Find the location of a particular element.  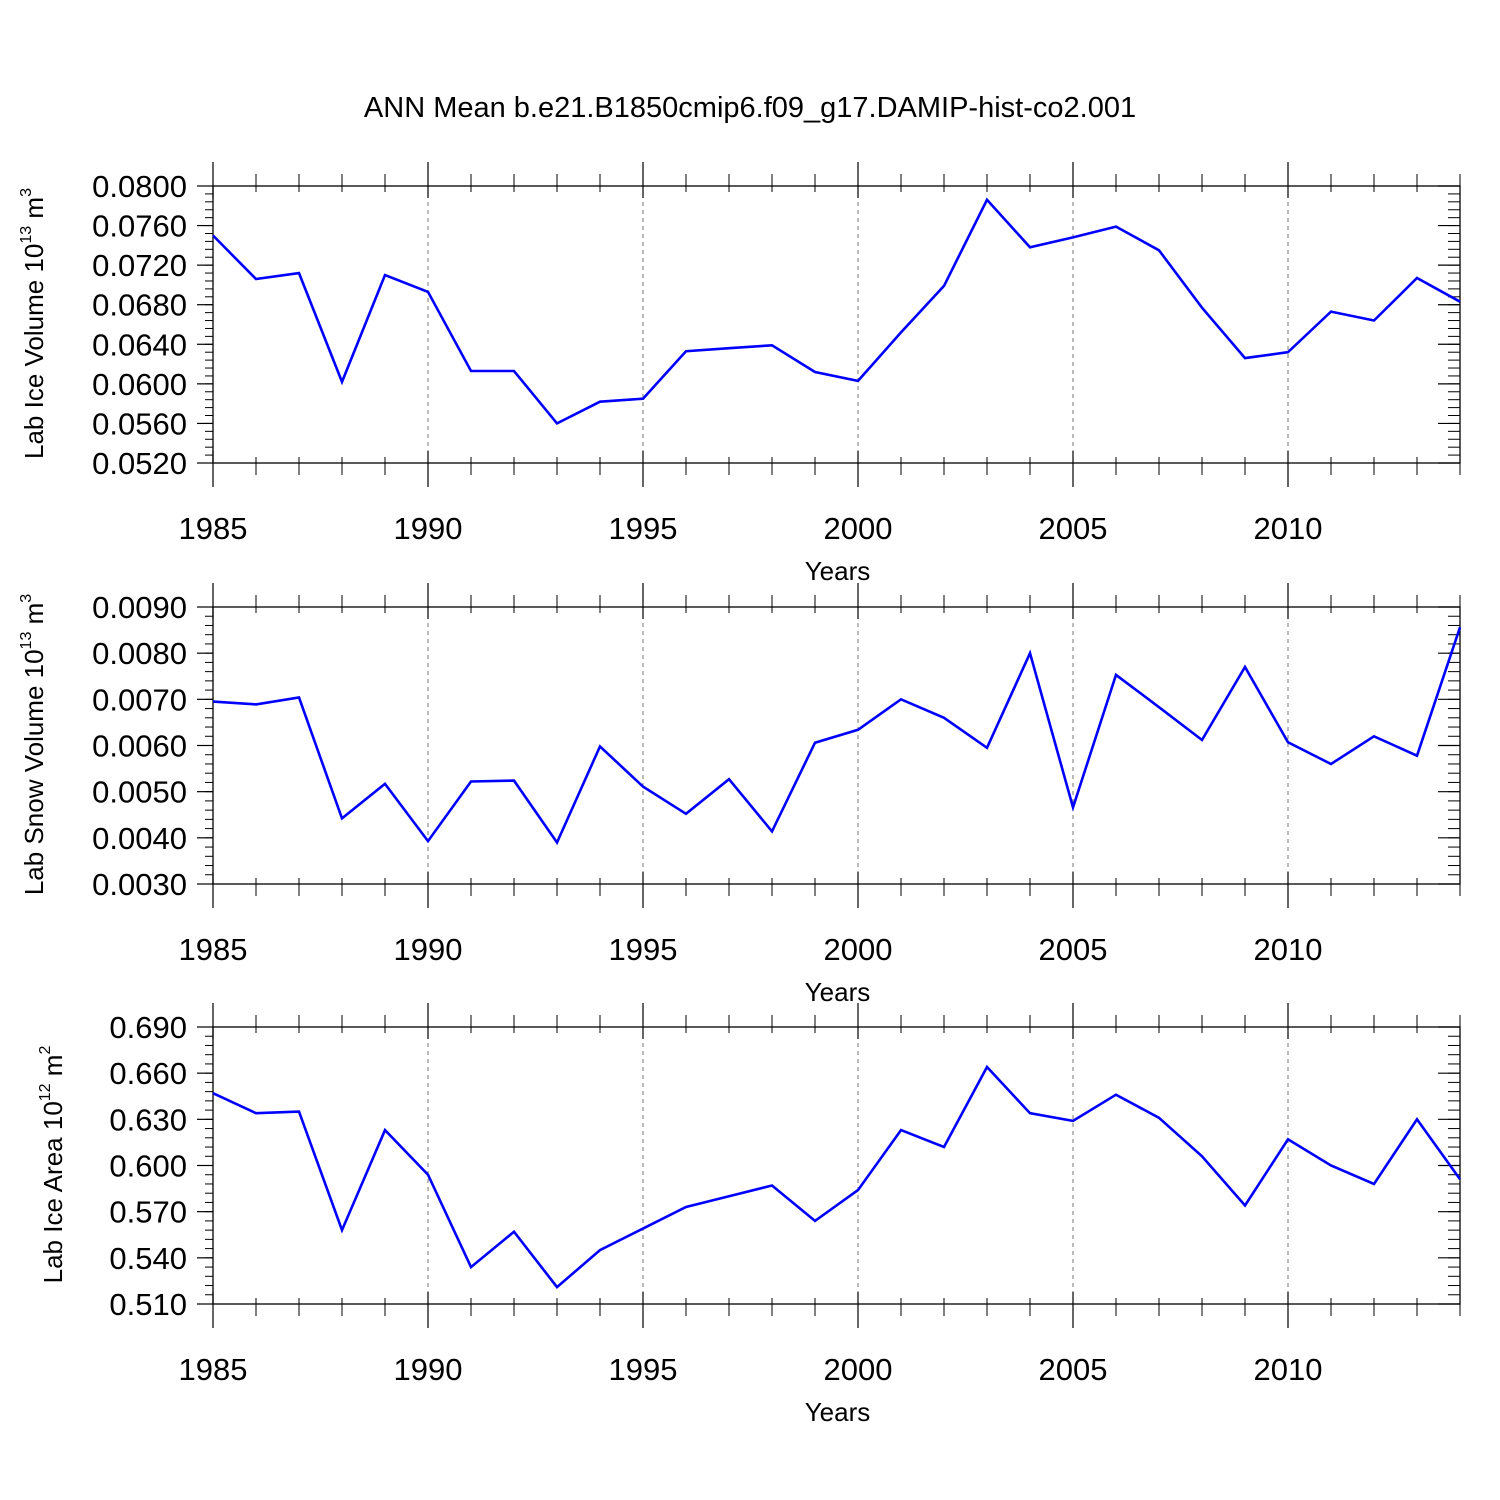

y-tick-label: 0.0680 is located at coordinates (139, 305).